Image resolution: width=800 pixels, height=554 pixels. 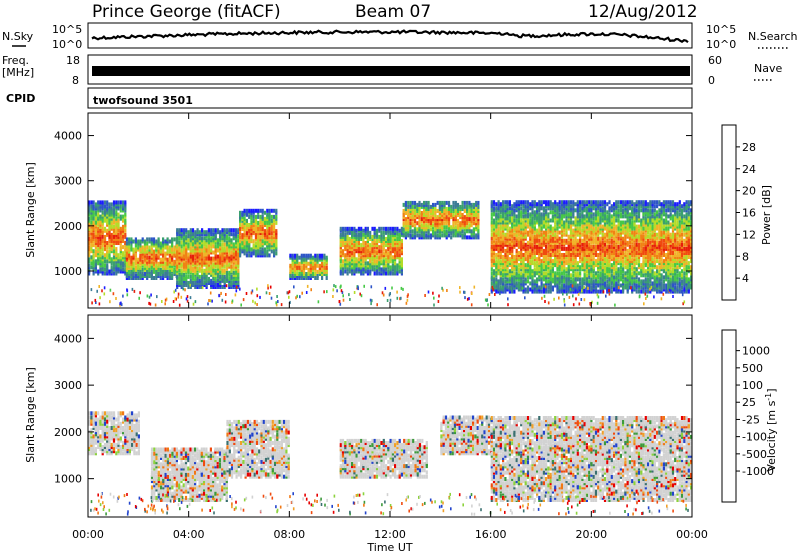 I want to click on freq-trace, so click(x=391, y=71).